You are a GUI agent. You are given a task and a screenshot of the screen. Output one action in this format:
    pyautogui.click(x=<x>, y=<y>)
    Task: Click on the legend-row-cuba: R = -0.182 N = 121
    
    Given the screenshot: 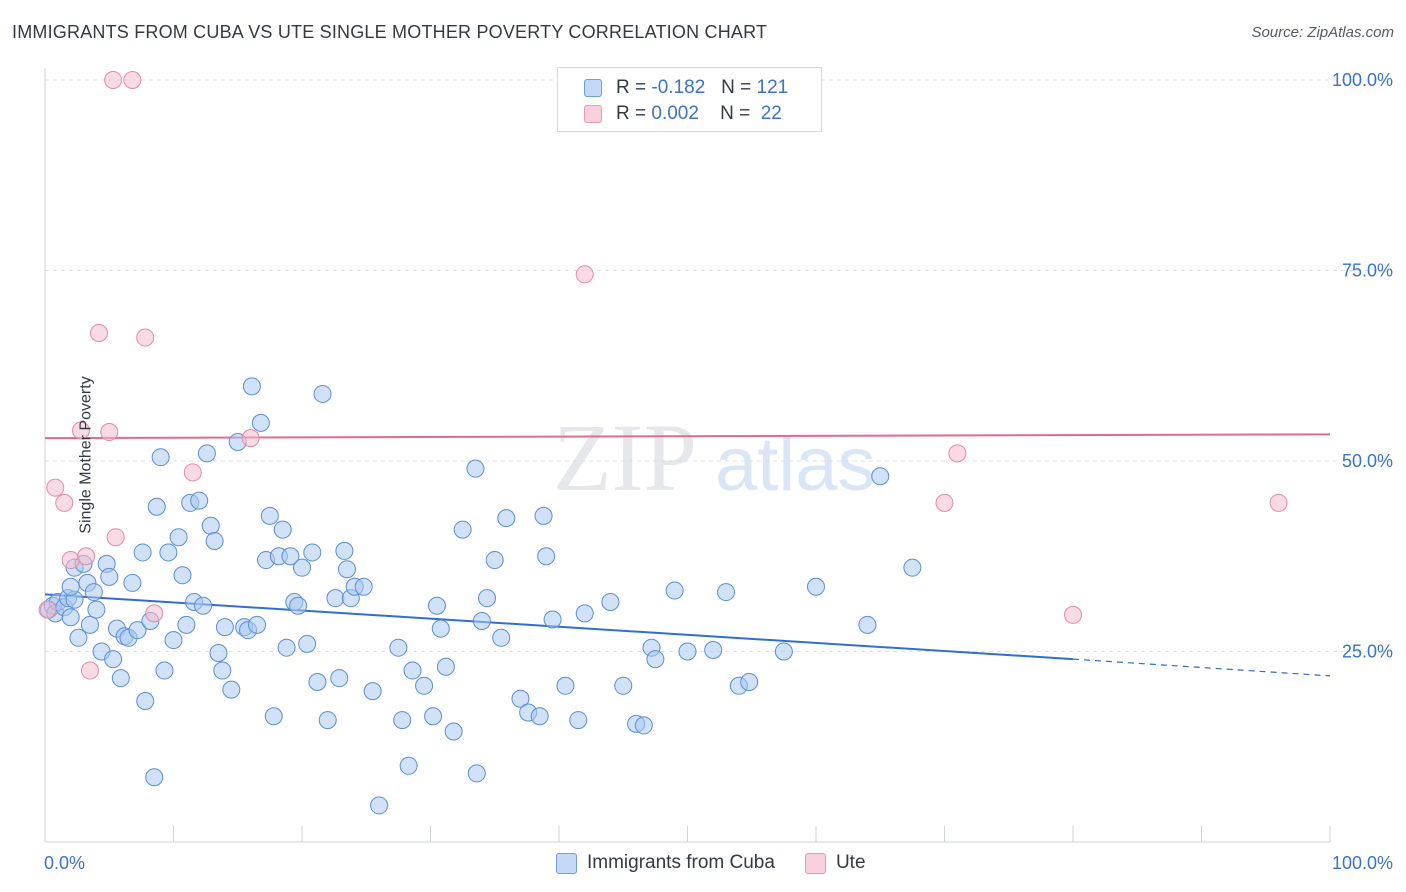 What is the action you would take?
    pyautogui.click(x=686, y=88)
    